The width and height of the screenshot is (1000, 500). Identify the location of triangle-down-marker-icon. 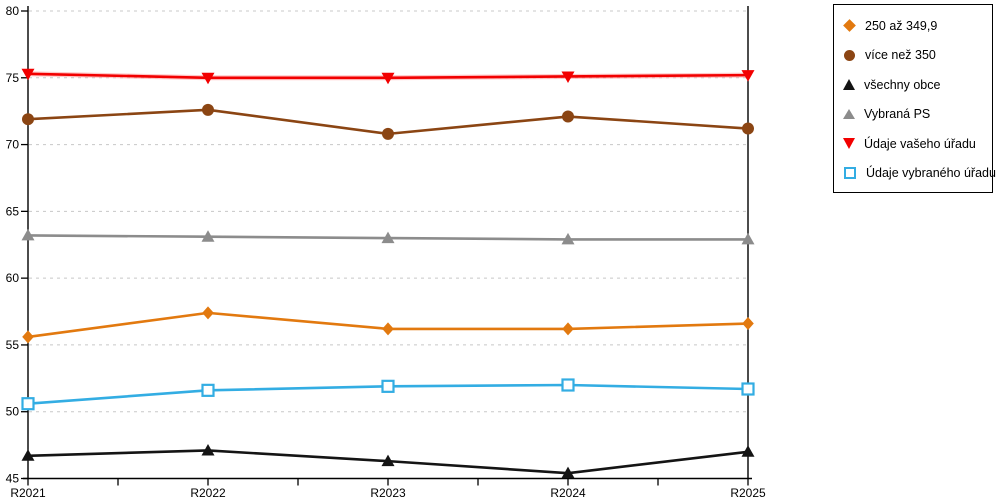
(849, 144).